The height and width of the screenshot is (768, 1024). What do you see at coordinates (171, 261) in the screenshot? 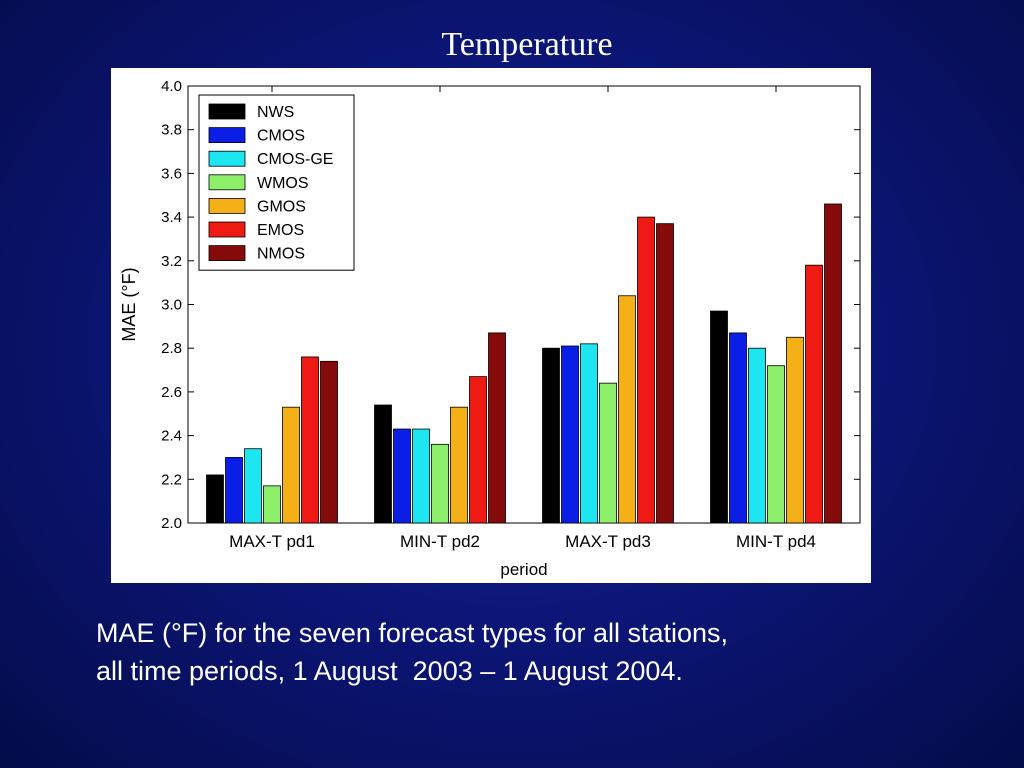
I see `y-tick-label: 3.2` at bounding box center [171, 261].